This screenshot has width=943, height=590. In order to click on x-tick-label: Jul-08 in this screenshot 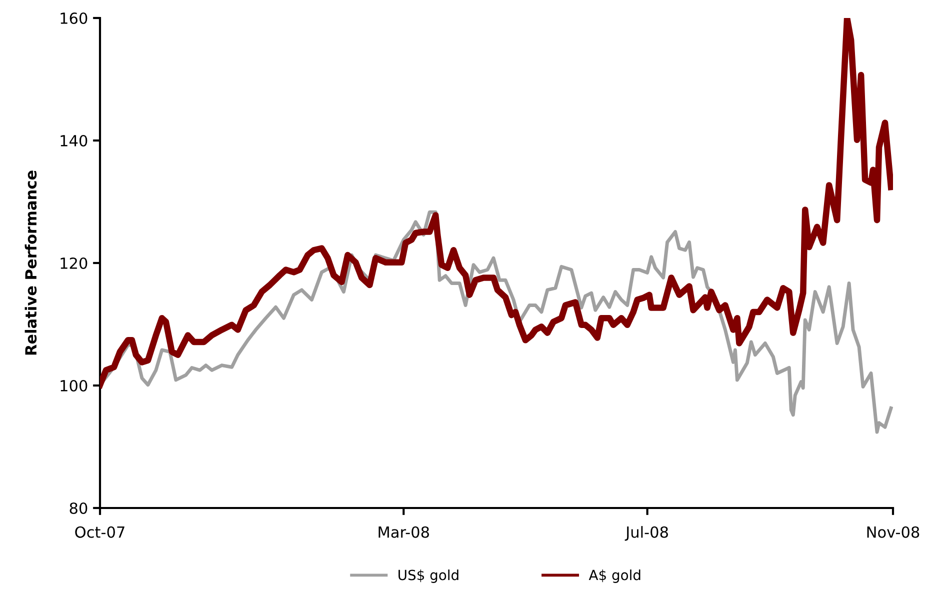, I will do `click(646, 533)`.